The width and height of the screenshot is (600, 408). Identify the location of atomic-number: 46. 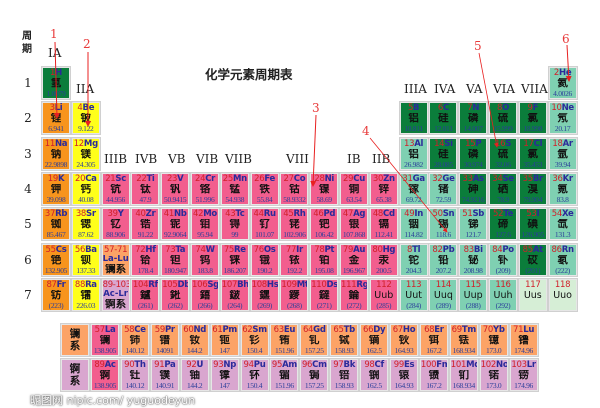
(318, 214).